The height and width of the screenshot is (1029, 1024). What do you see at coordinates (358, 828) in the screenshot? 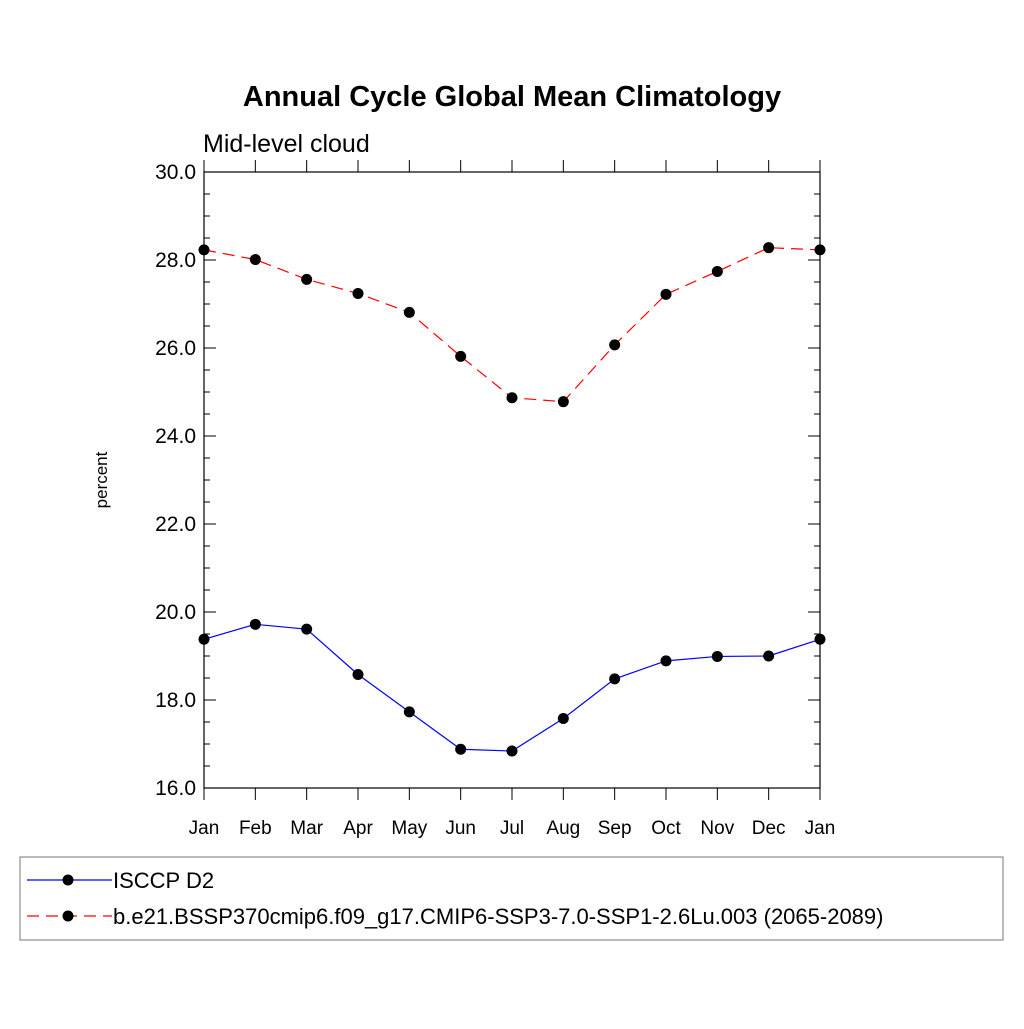
I see `x-tick-label: Apr` at bounding box center [358, 828].